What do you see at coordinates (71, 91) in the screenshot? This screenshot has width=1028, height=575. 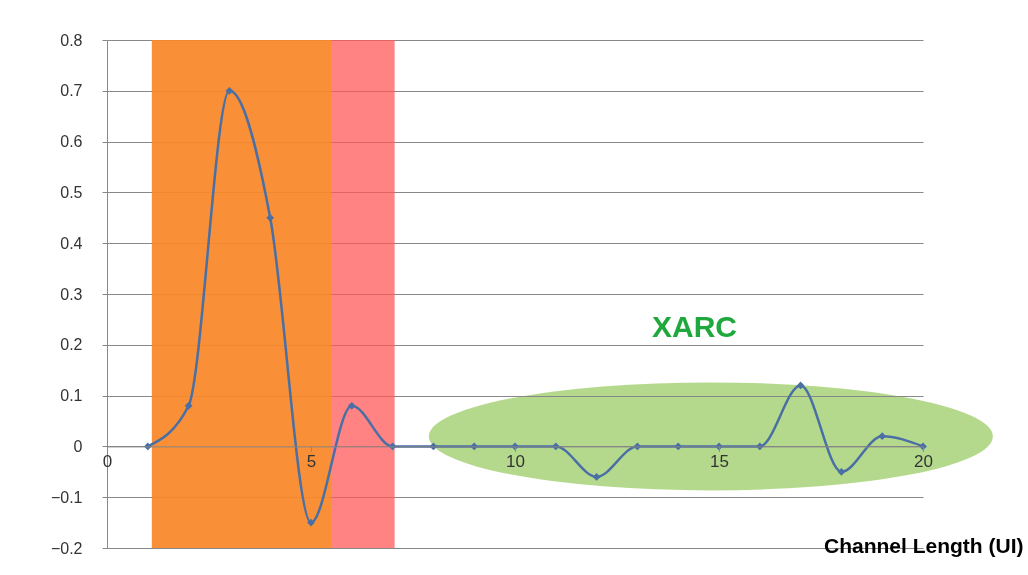 I see `y-tick-label: 0.7` at bounding box center [71, 91].